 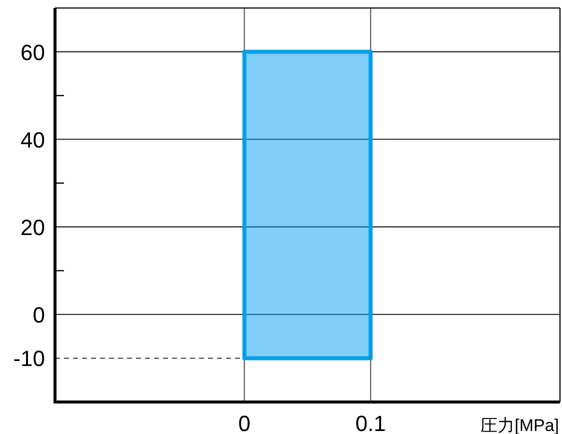 What do you see at coordinates (32, 139) in the screenshot?
I see `y-tick-label: 40` at bounding box center [32, 139].